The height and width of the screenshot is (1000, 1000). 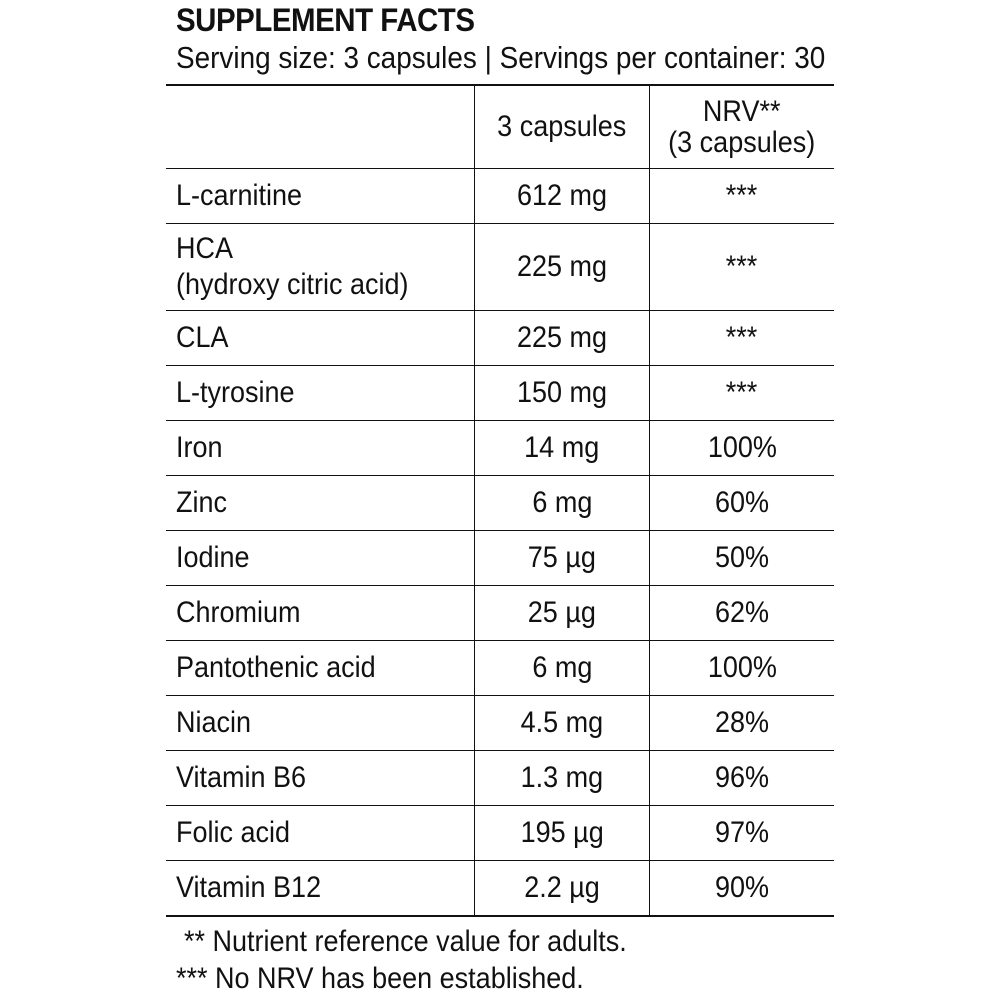 I want to click on table-row: Chromium 25 µg 62%, so click(x=500, y=613).